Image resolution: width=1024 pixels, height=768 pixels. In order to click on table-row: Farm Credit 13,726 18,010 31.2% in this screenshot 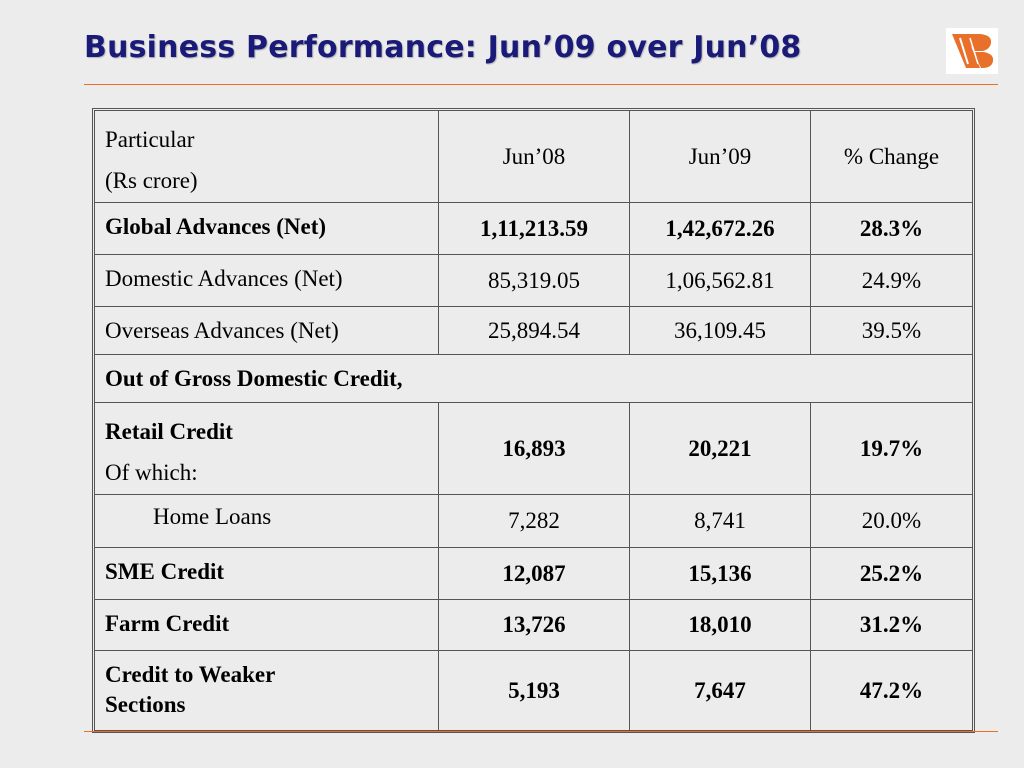, I will do `click(533, 625)`.